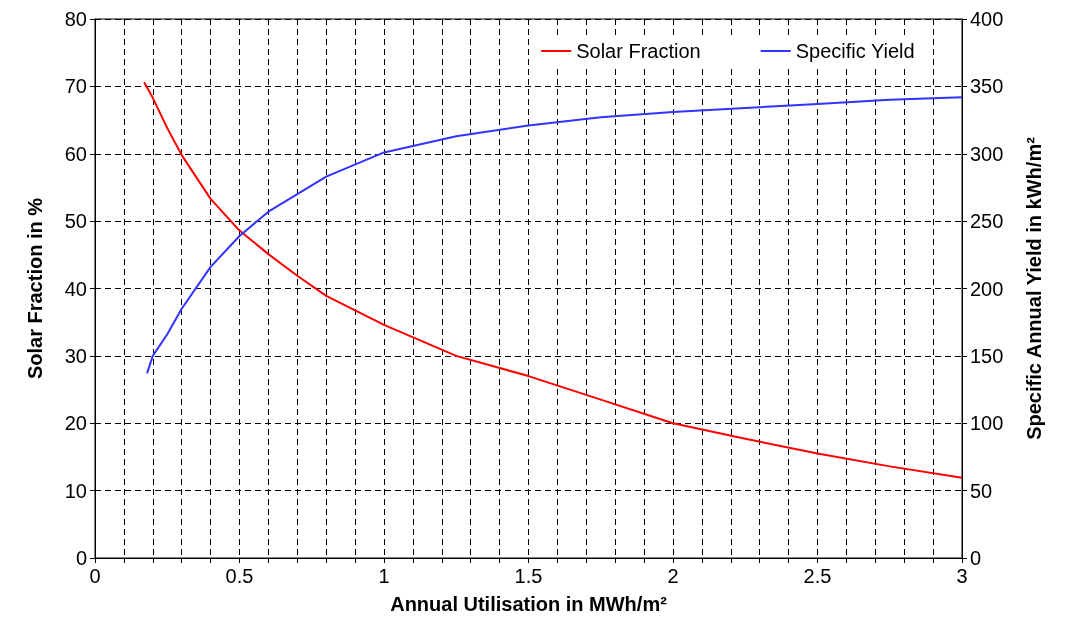 The height and width of the screenshot is (639, 1068). What do you see at coordinates (987, 355) in the screenshot?
I see `y2-tick-label: 150` at bounding box center [987, 355].